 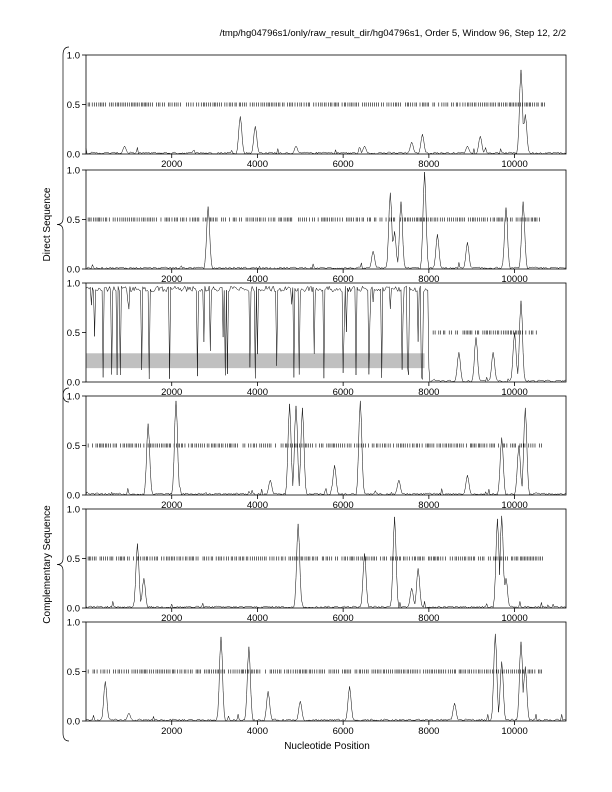 I want to click on panel-2: 0.0 0.5 1.0 2000 4000 6000 8000 10000, so click(x=317, y=225).